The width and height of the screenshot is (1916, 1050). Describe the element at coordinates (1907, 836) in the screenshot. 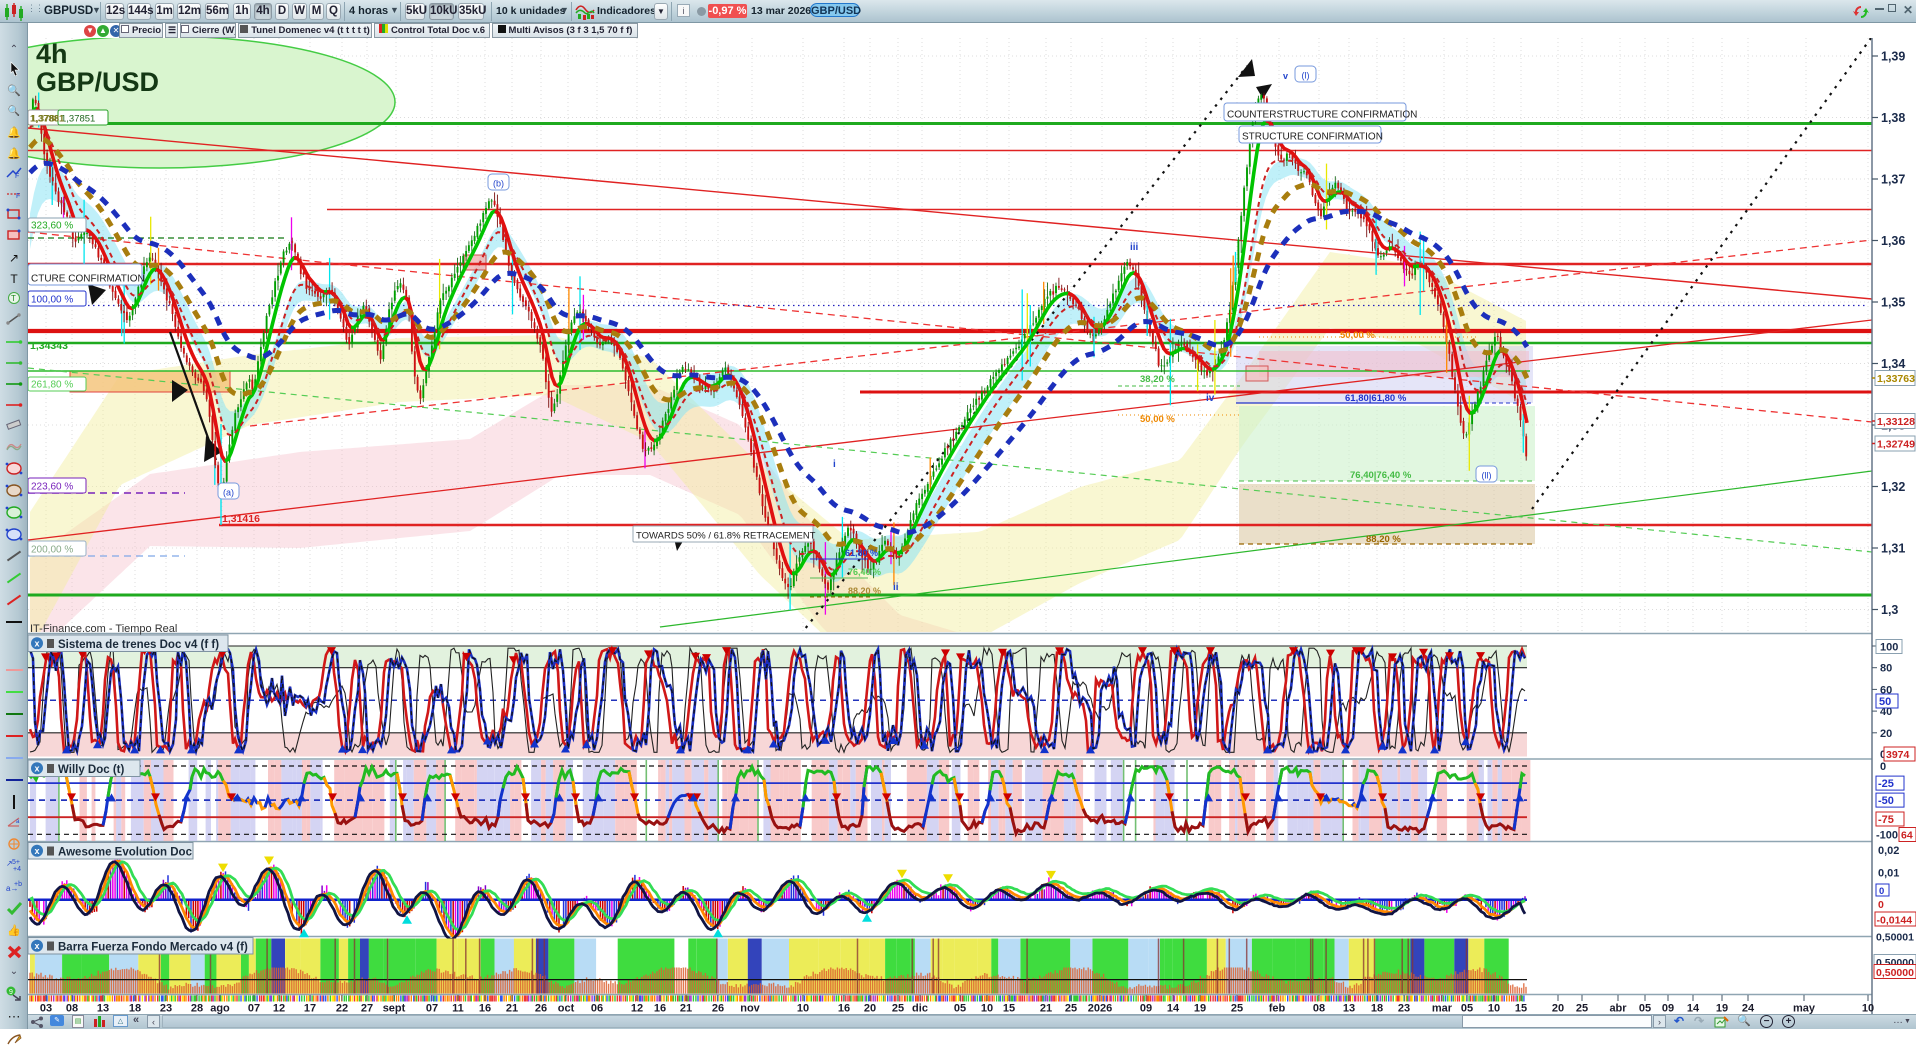

I see `svg-text: 64` at that location.